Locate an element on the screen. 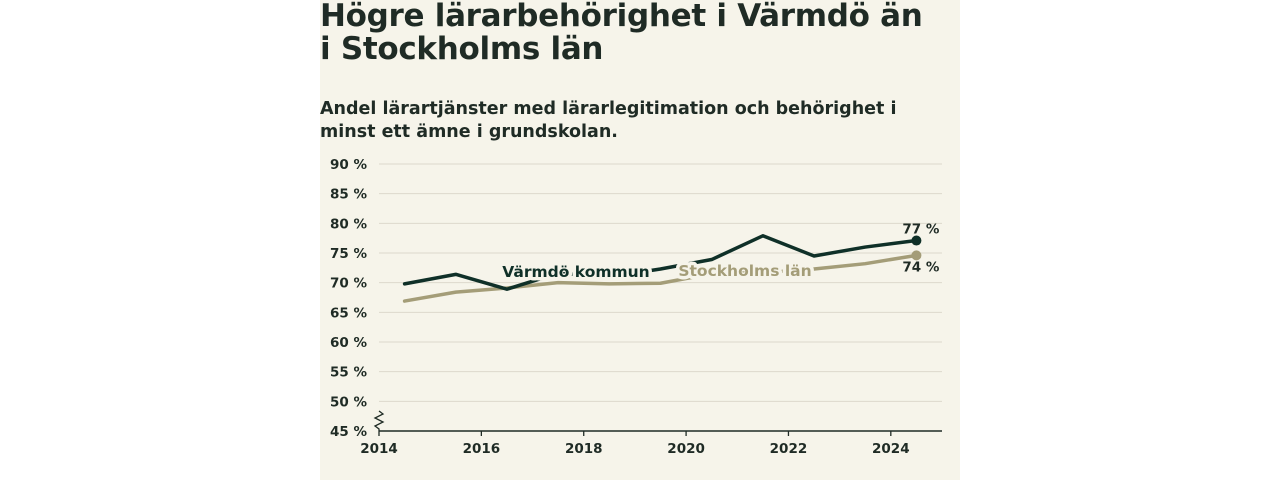  varmdo-end-point is located at coordinates (916, 240).